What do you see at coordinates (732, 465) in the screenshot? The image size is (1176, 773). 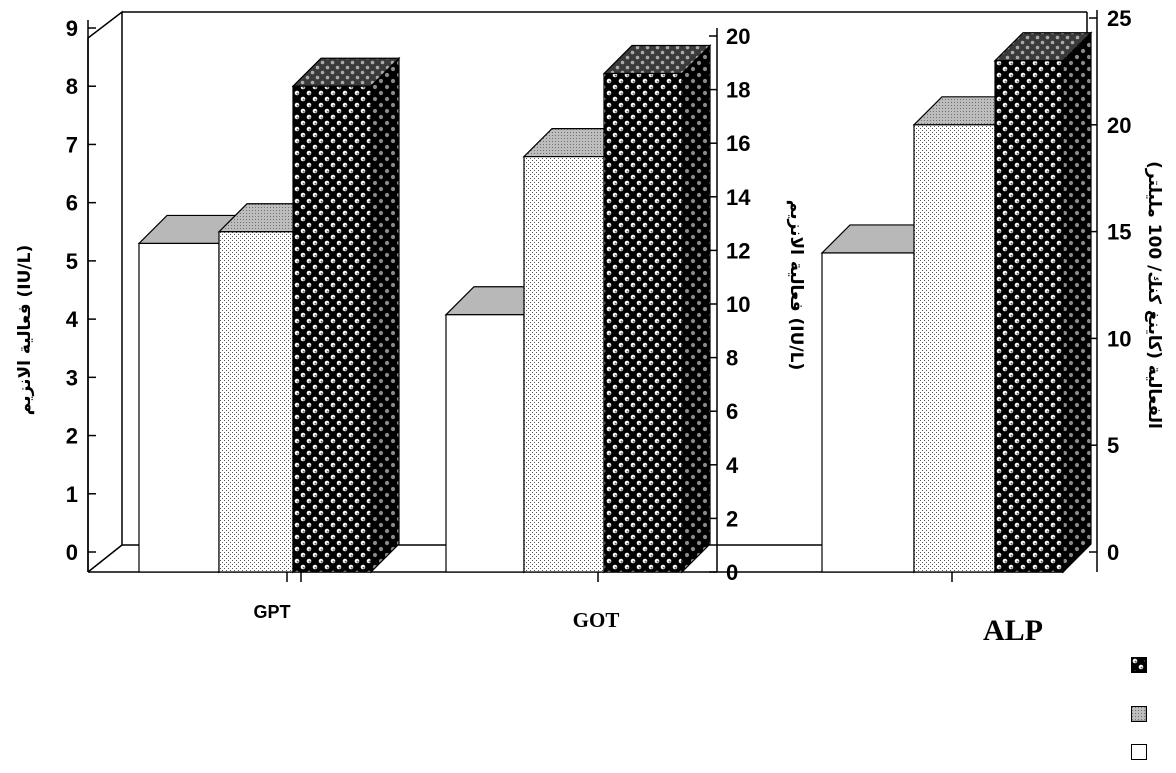 I see `y-tick-label-middle: 4` at bounding box center [732, 465].